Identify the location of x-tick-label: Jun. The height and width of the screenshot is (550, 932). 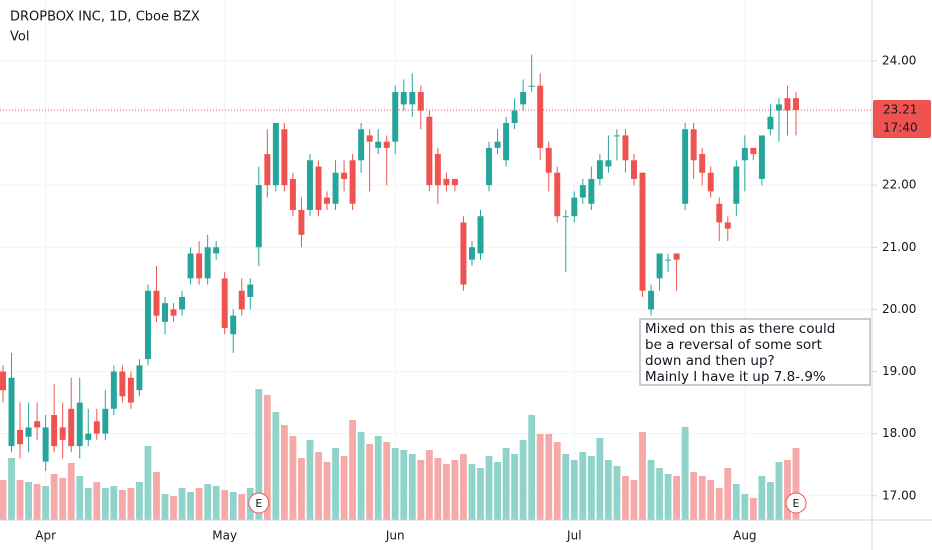
(395, 536).